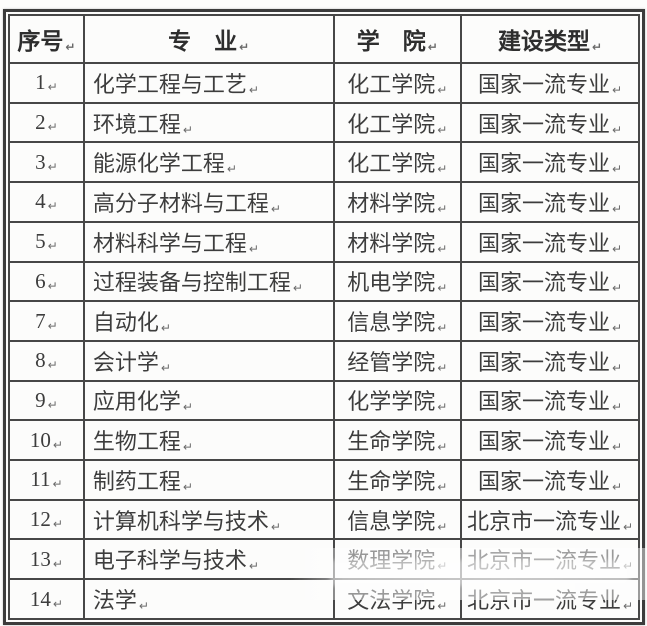 The height and width of the screenshot is (626, 647). What do you see at coordinates (208, 480) in the screenshot?
I see `major-cell: 制药工程 ↵` at bounding box center [208, 480].